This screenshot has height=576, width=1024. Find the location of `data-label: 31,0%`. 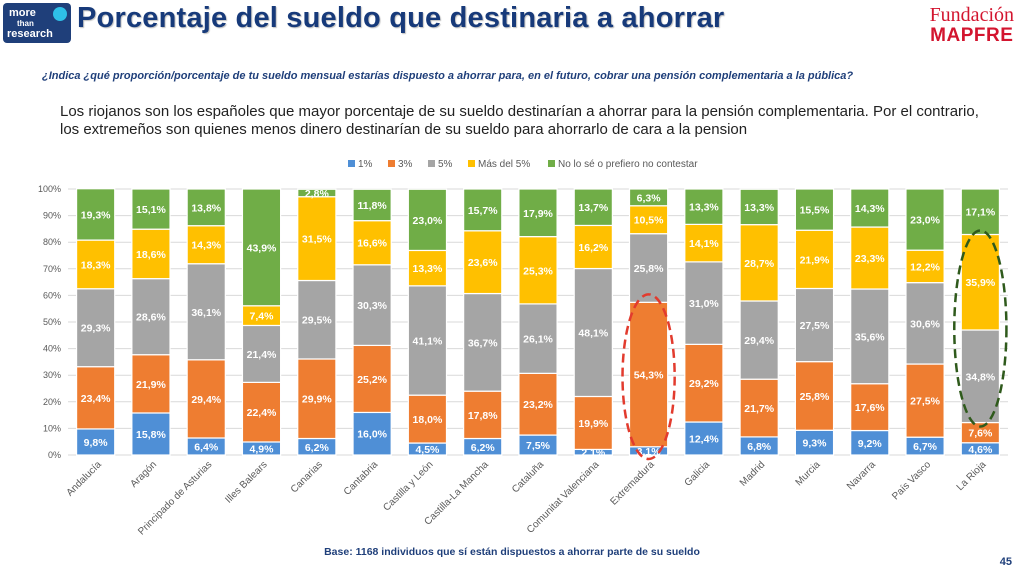

data-label: 31,0% is located at coordinates (704, 304).